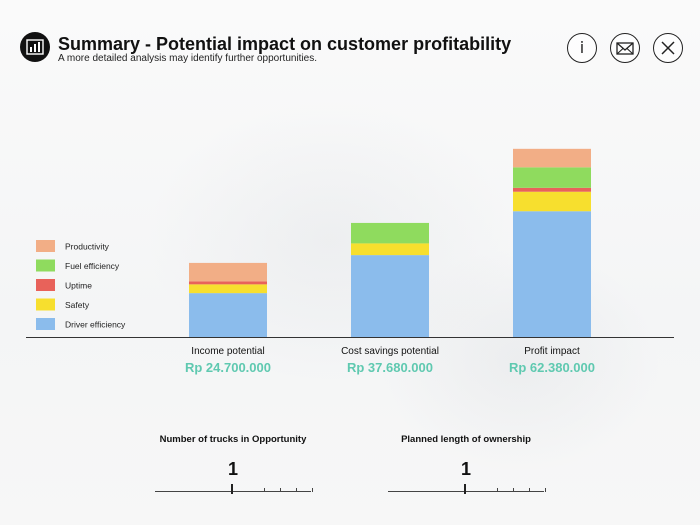 The width and height of the screenshot is (700, 525). I want to click on category-total: Rp 37.680.000, so click(390, 367).